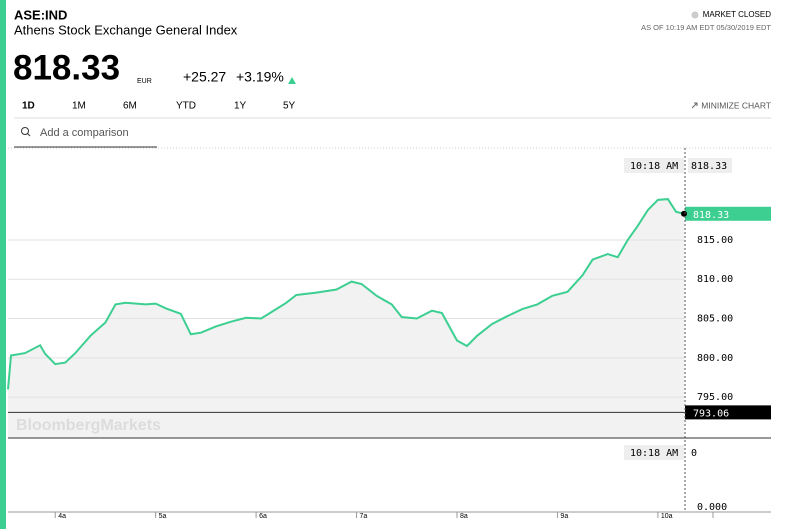 The height and width of the screenshot is (529, 800). What do you see at coordinates (289, 106) in the screenshot?
I see `range-tab: 5Y` at bounding box center [289, 106].